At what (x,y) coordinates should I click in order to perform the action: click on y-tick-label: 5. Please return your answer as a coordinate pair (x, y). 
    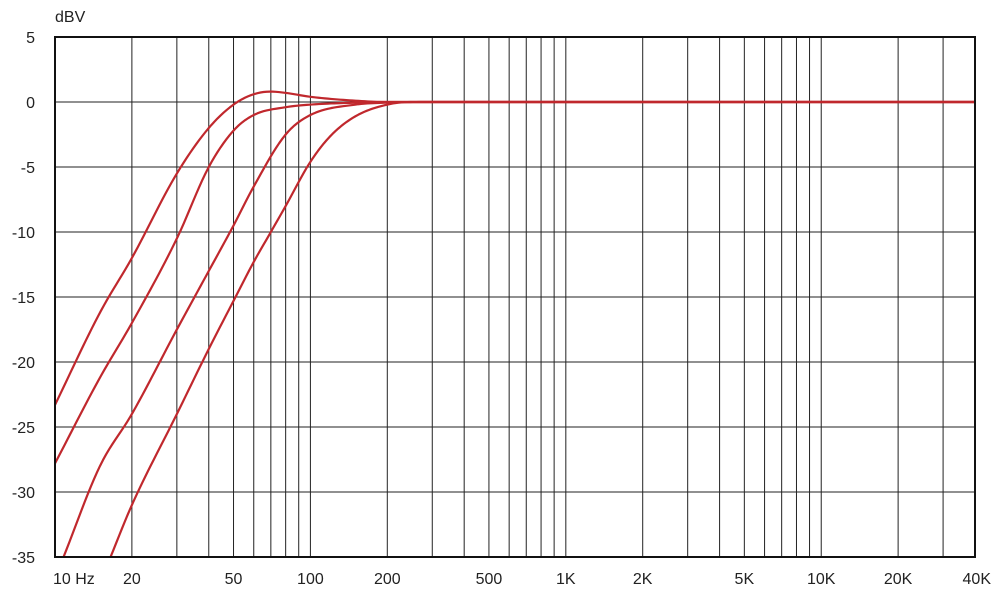
    Looking at the image, I should click on (30, 38).